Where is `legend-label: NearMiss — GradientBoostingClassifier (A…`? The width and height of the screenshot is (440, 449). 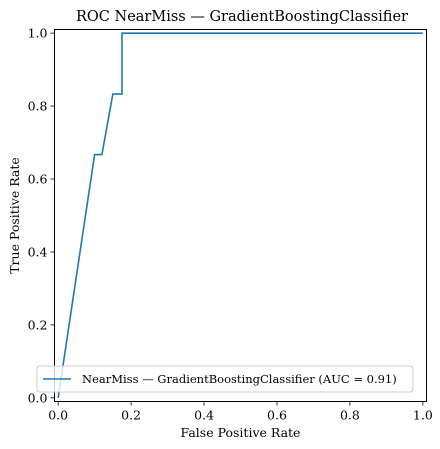 legend-label: NearMiss — GradientBoostingClassifier (A… is located at coordinates (239, 379).